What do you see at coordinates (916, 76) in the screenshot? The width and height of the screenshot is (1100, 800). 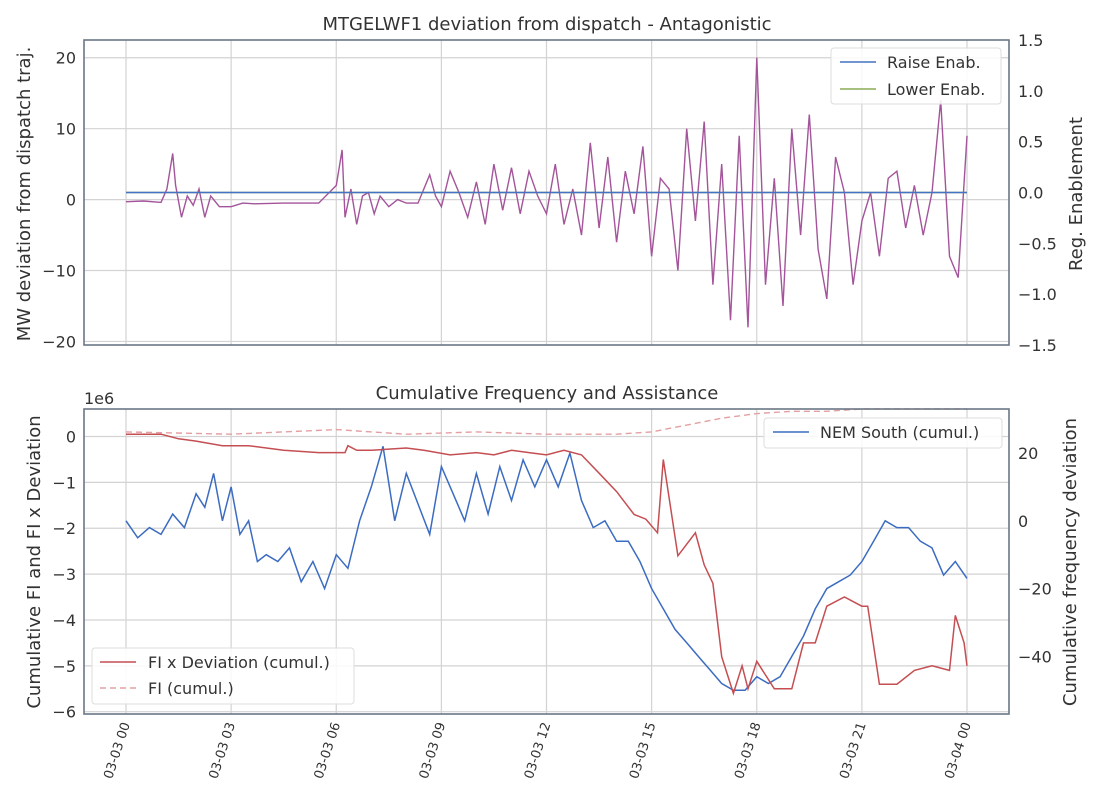 I see `top-legend: Raise Enab. Lower Enab.` at bounding box center [916, 76].